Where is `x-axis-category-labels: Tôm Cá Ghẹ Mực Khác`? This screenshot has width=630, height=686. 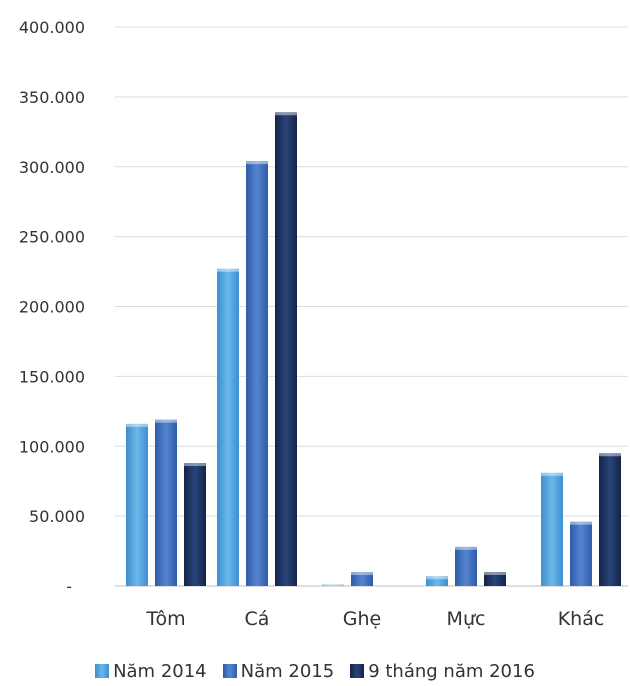 x-axis-category-labels: Tôm Cá Ghẹ Mực Khác is located at coordinates (374, 619).